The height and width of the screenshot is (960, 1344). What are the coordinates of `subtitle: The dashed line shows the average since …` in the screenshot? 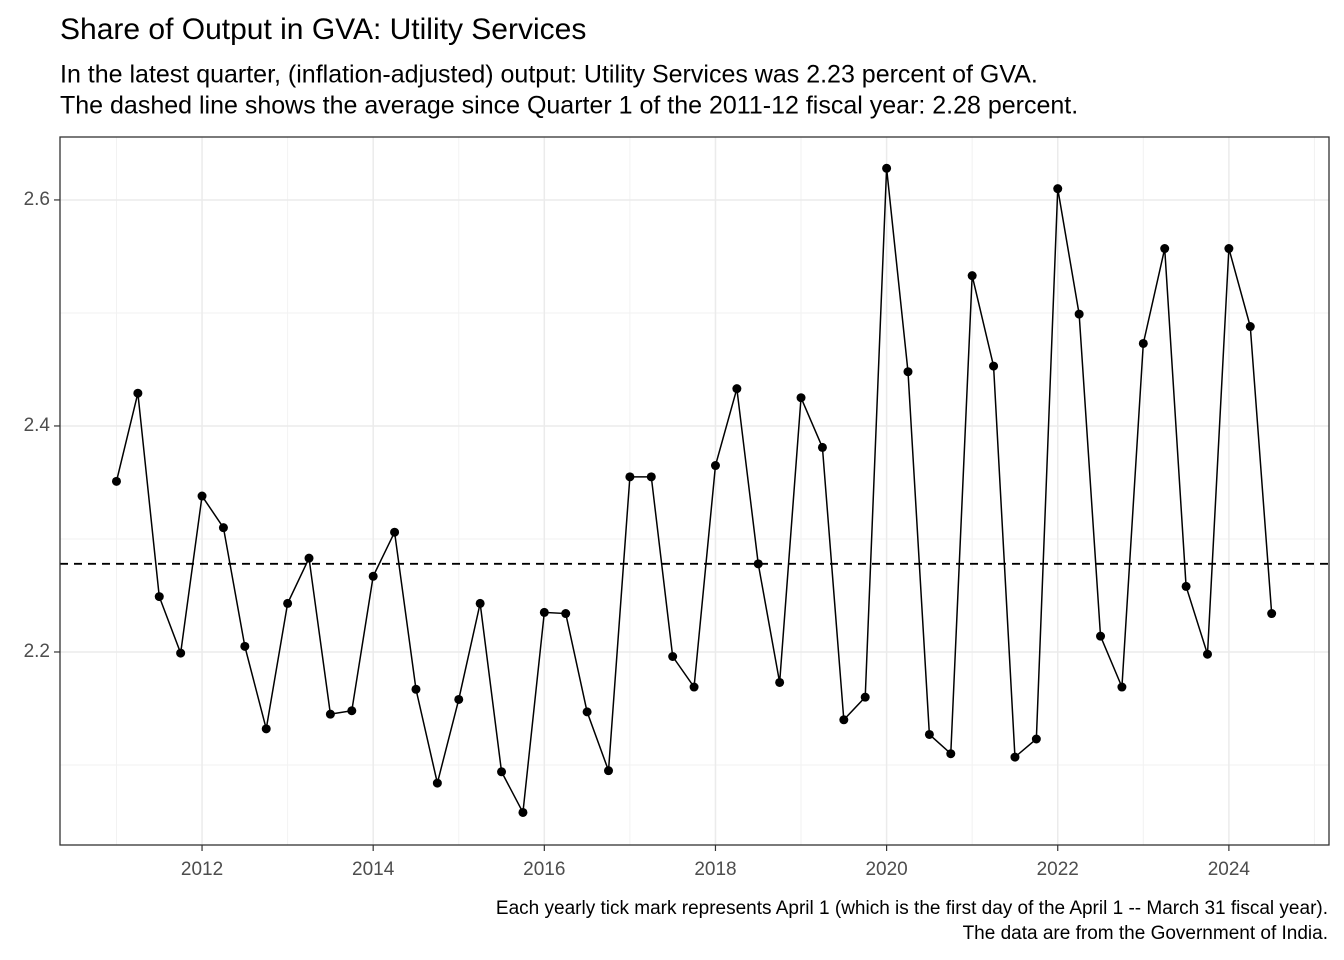 It's located at (569, 106).